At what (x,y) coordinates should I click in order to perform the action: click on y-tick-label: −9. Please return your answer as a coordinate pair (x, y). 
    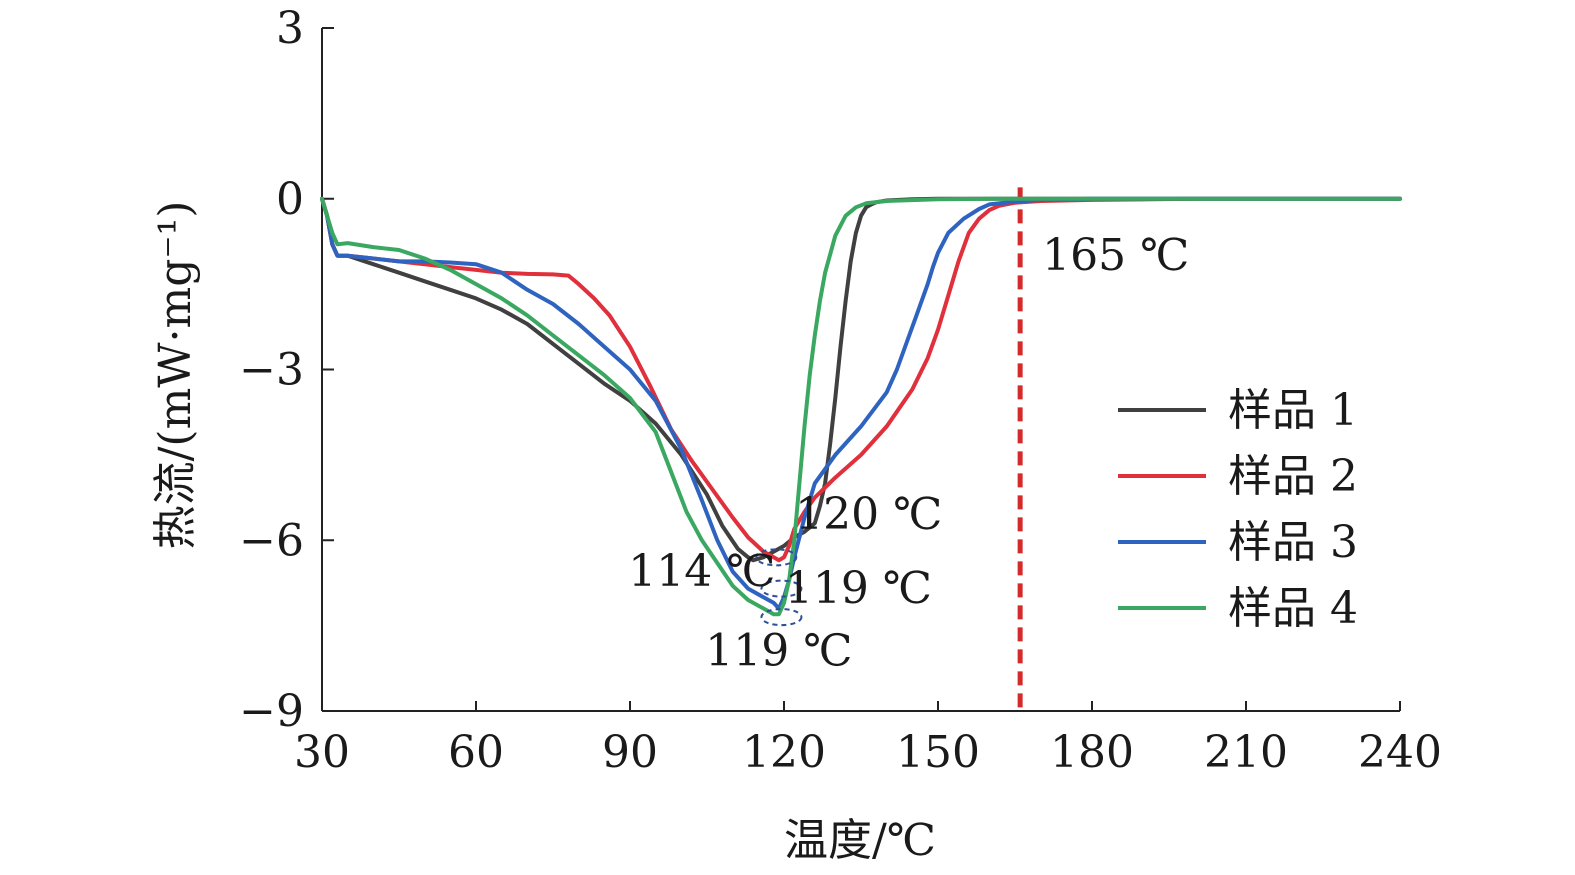
    Looking at the image, I should click on (271, 711).